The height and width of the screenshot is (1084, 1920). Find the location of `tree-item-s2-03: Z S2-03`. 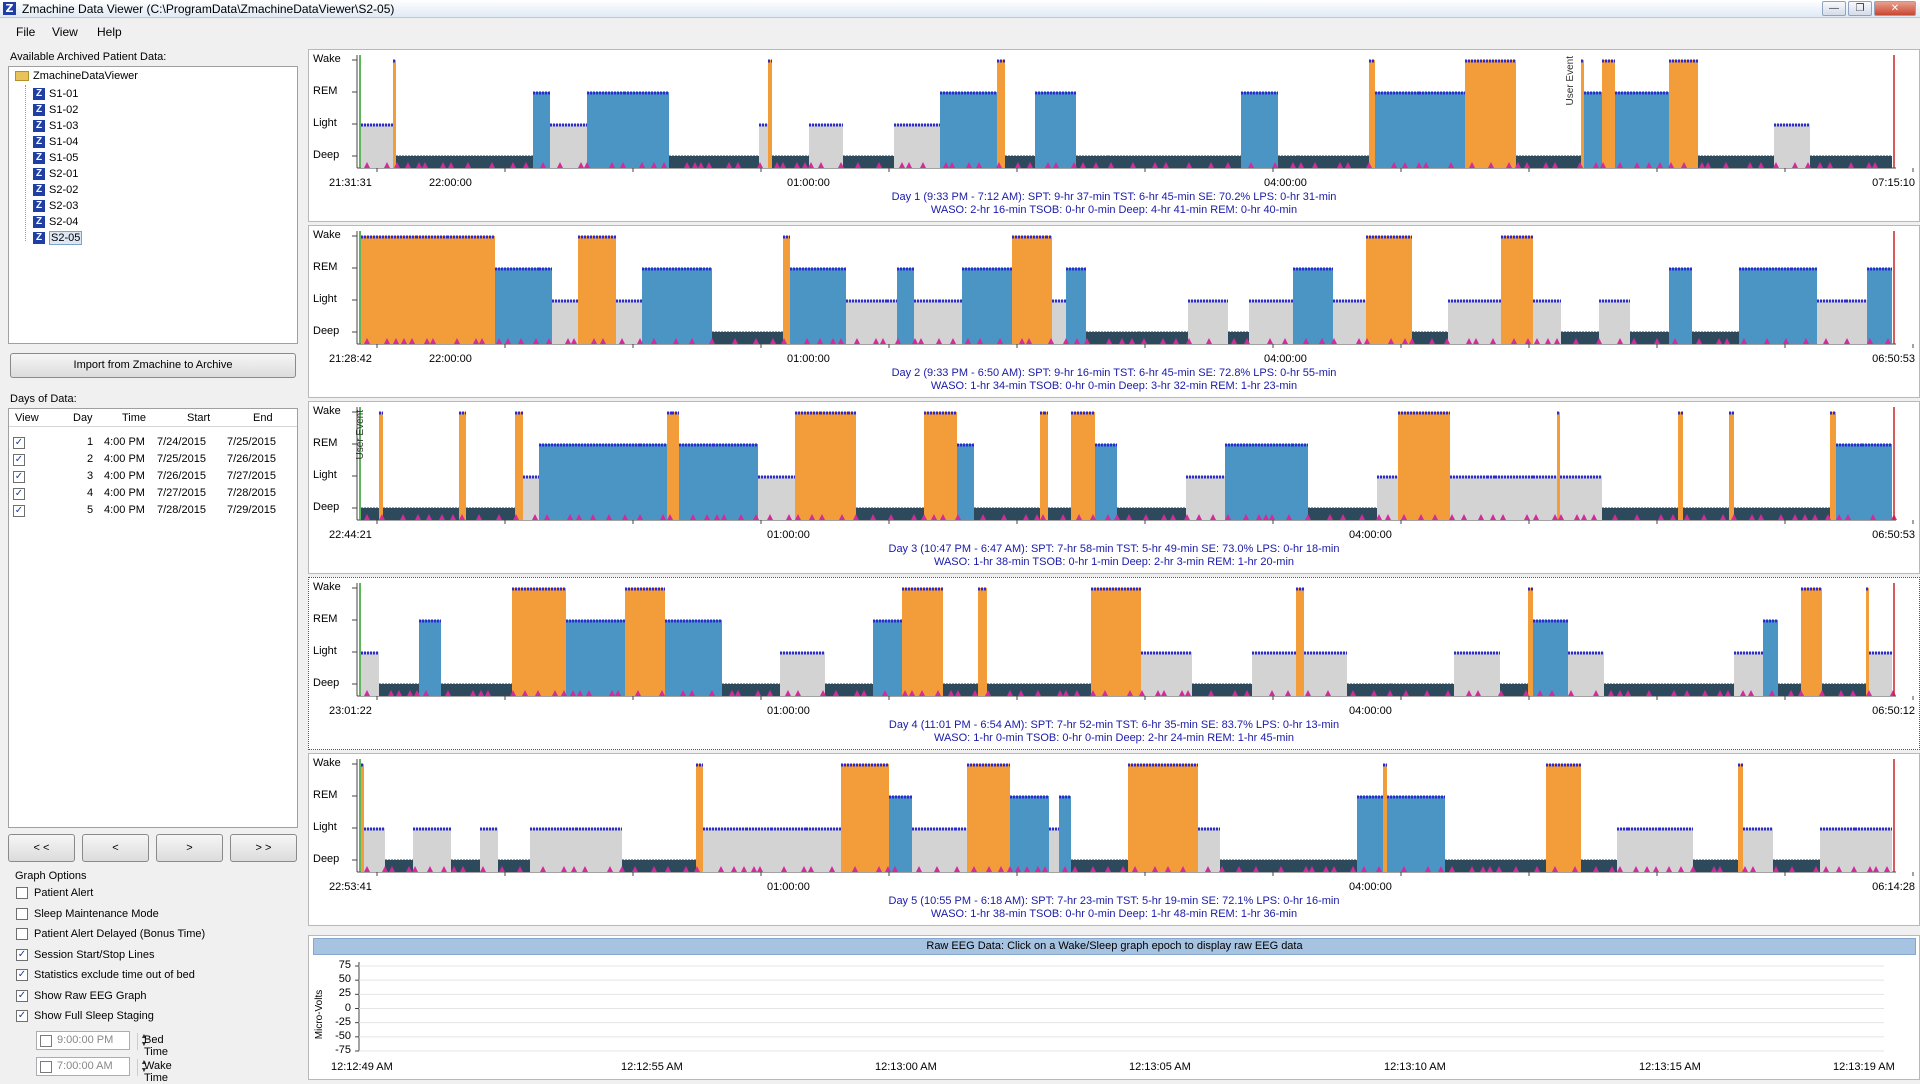

tree-item-s2-03: Z S2-03 is located at coordinates (55, 206).